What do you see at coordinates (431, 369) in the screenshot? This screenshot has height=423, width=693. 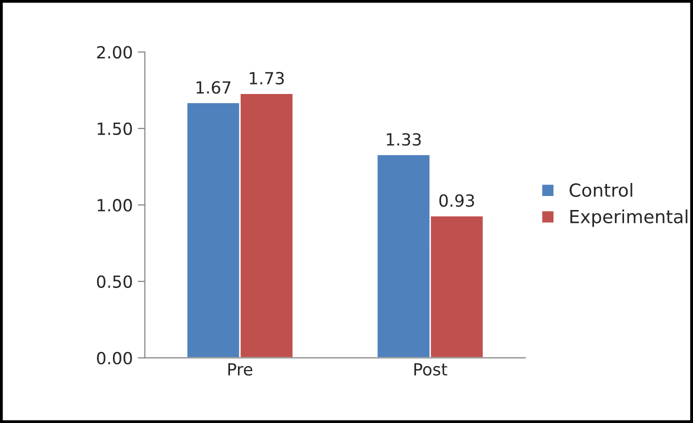 I see `x-tick-label: Post` at bounding box center [431, 369].